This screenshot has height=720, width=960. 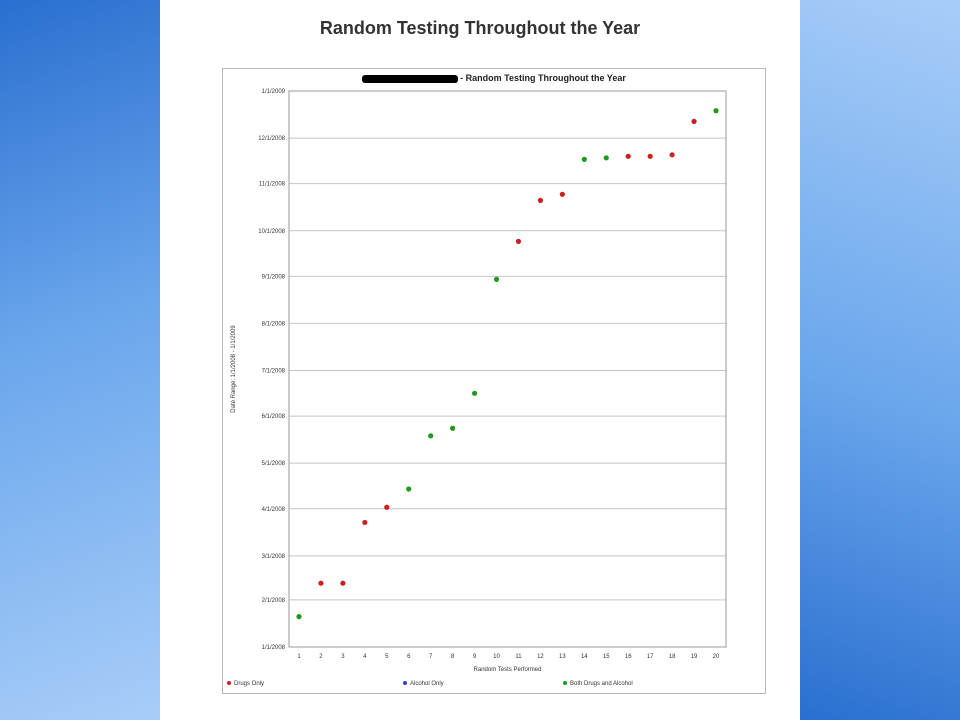 I want to click on x-tick-label: 12, so click(x=540, y=657).